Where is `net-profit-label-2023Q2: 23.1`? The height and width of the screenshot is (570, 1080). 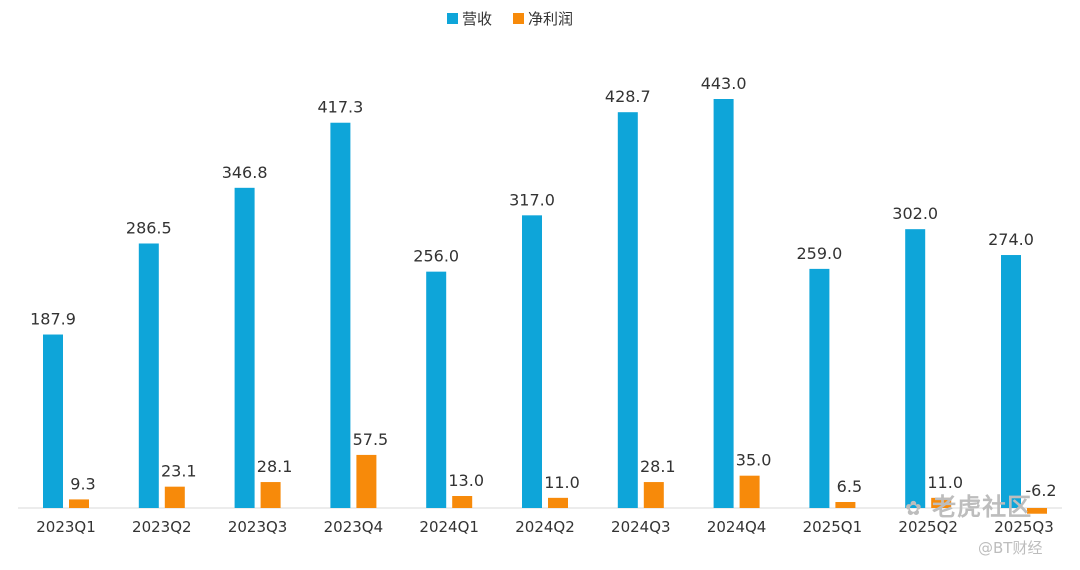 net-profit-label-2023Q2: 23.1 is located at coordinates (179, 471).